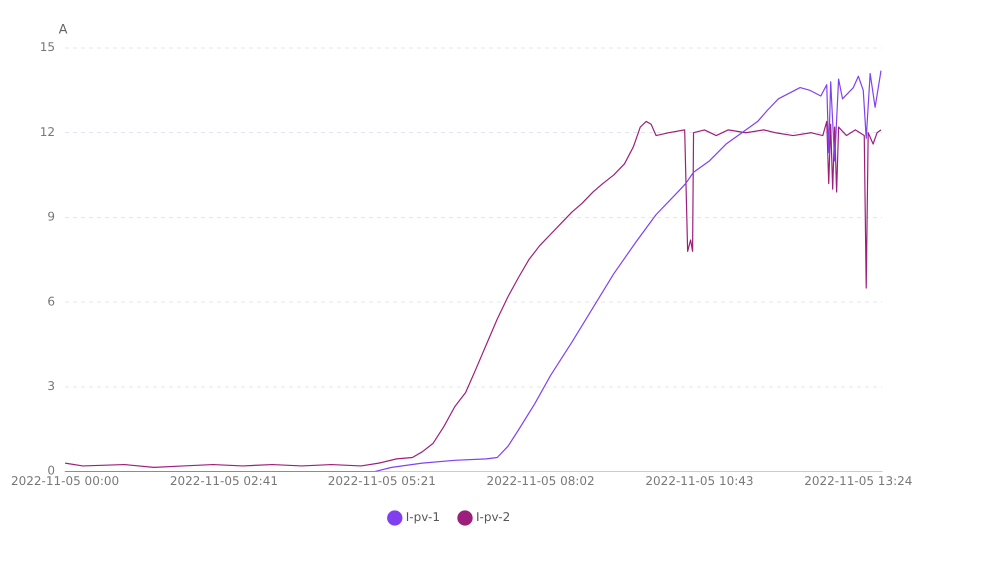 Image resolution: width=1000 pixels, height=572 pixels. I want to click on y-tick-label: 12, so click(48, 131).